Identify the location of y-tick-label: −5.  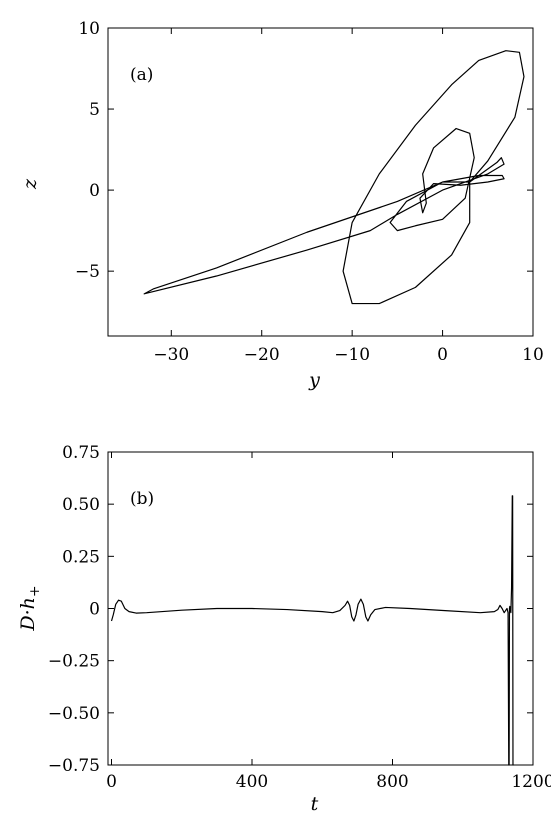
(87, 272).